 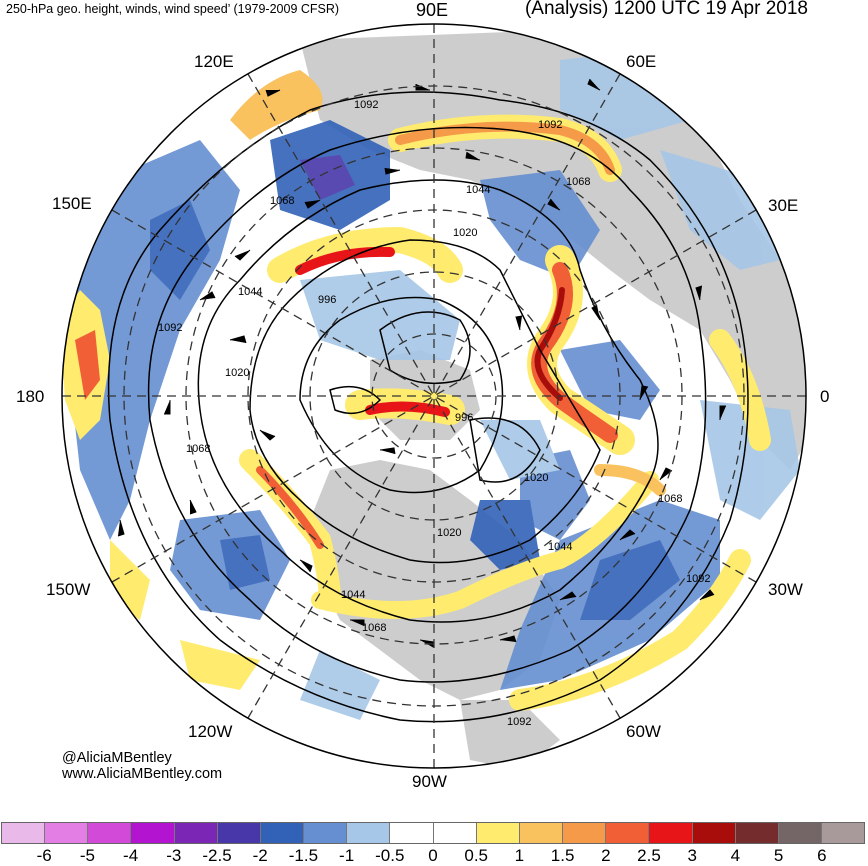 I want to click on colorbar-tick-label: 1, so click(x=519, y=855).